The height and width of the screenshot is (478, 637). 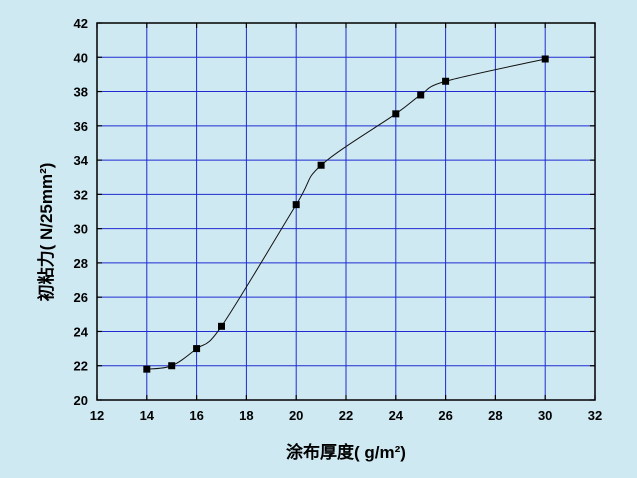 What do you see at coordinates (296, 415) in the screenshot?
I see `x-tick-label: 20` at bounding box center [296, 415].